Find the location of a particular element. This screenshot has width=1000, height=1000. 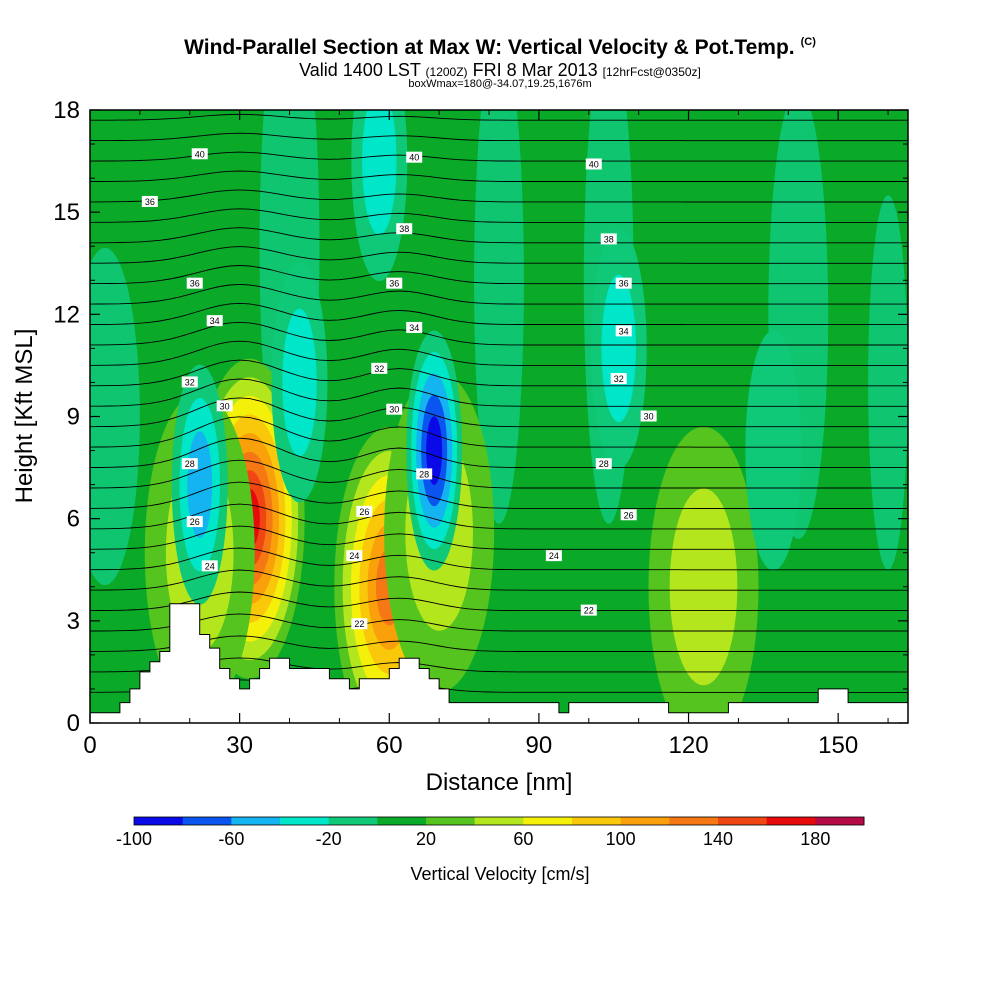

x-tick-label: 60 is located at coordinates (389, 745).